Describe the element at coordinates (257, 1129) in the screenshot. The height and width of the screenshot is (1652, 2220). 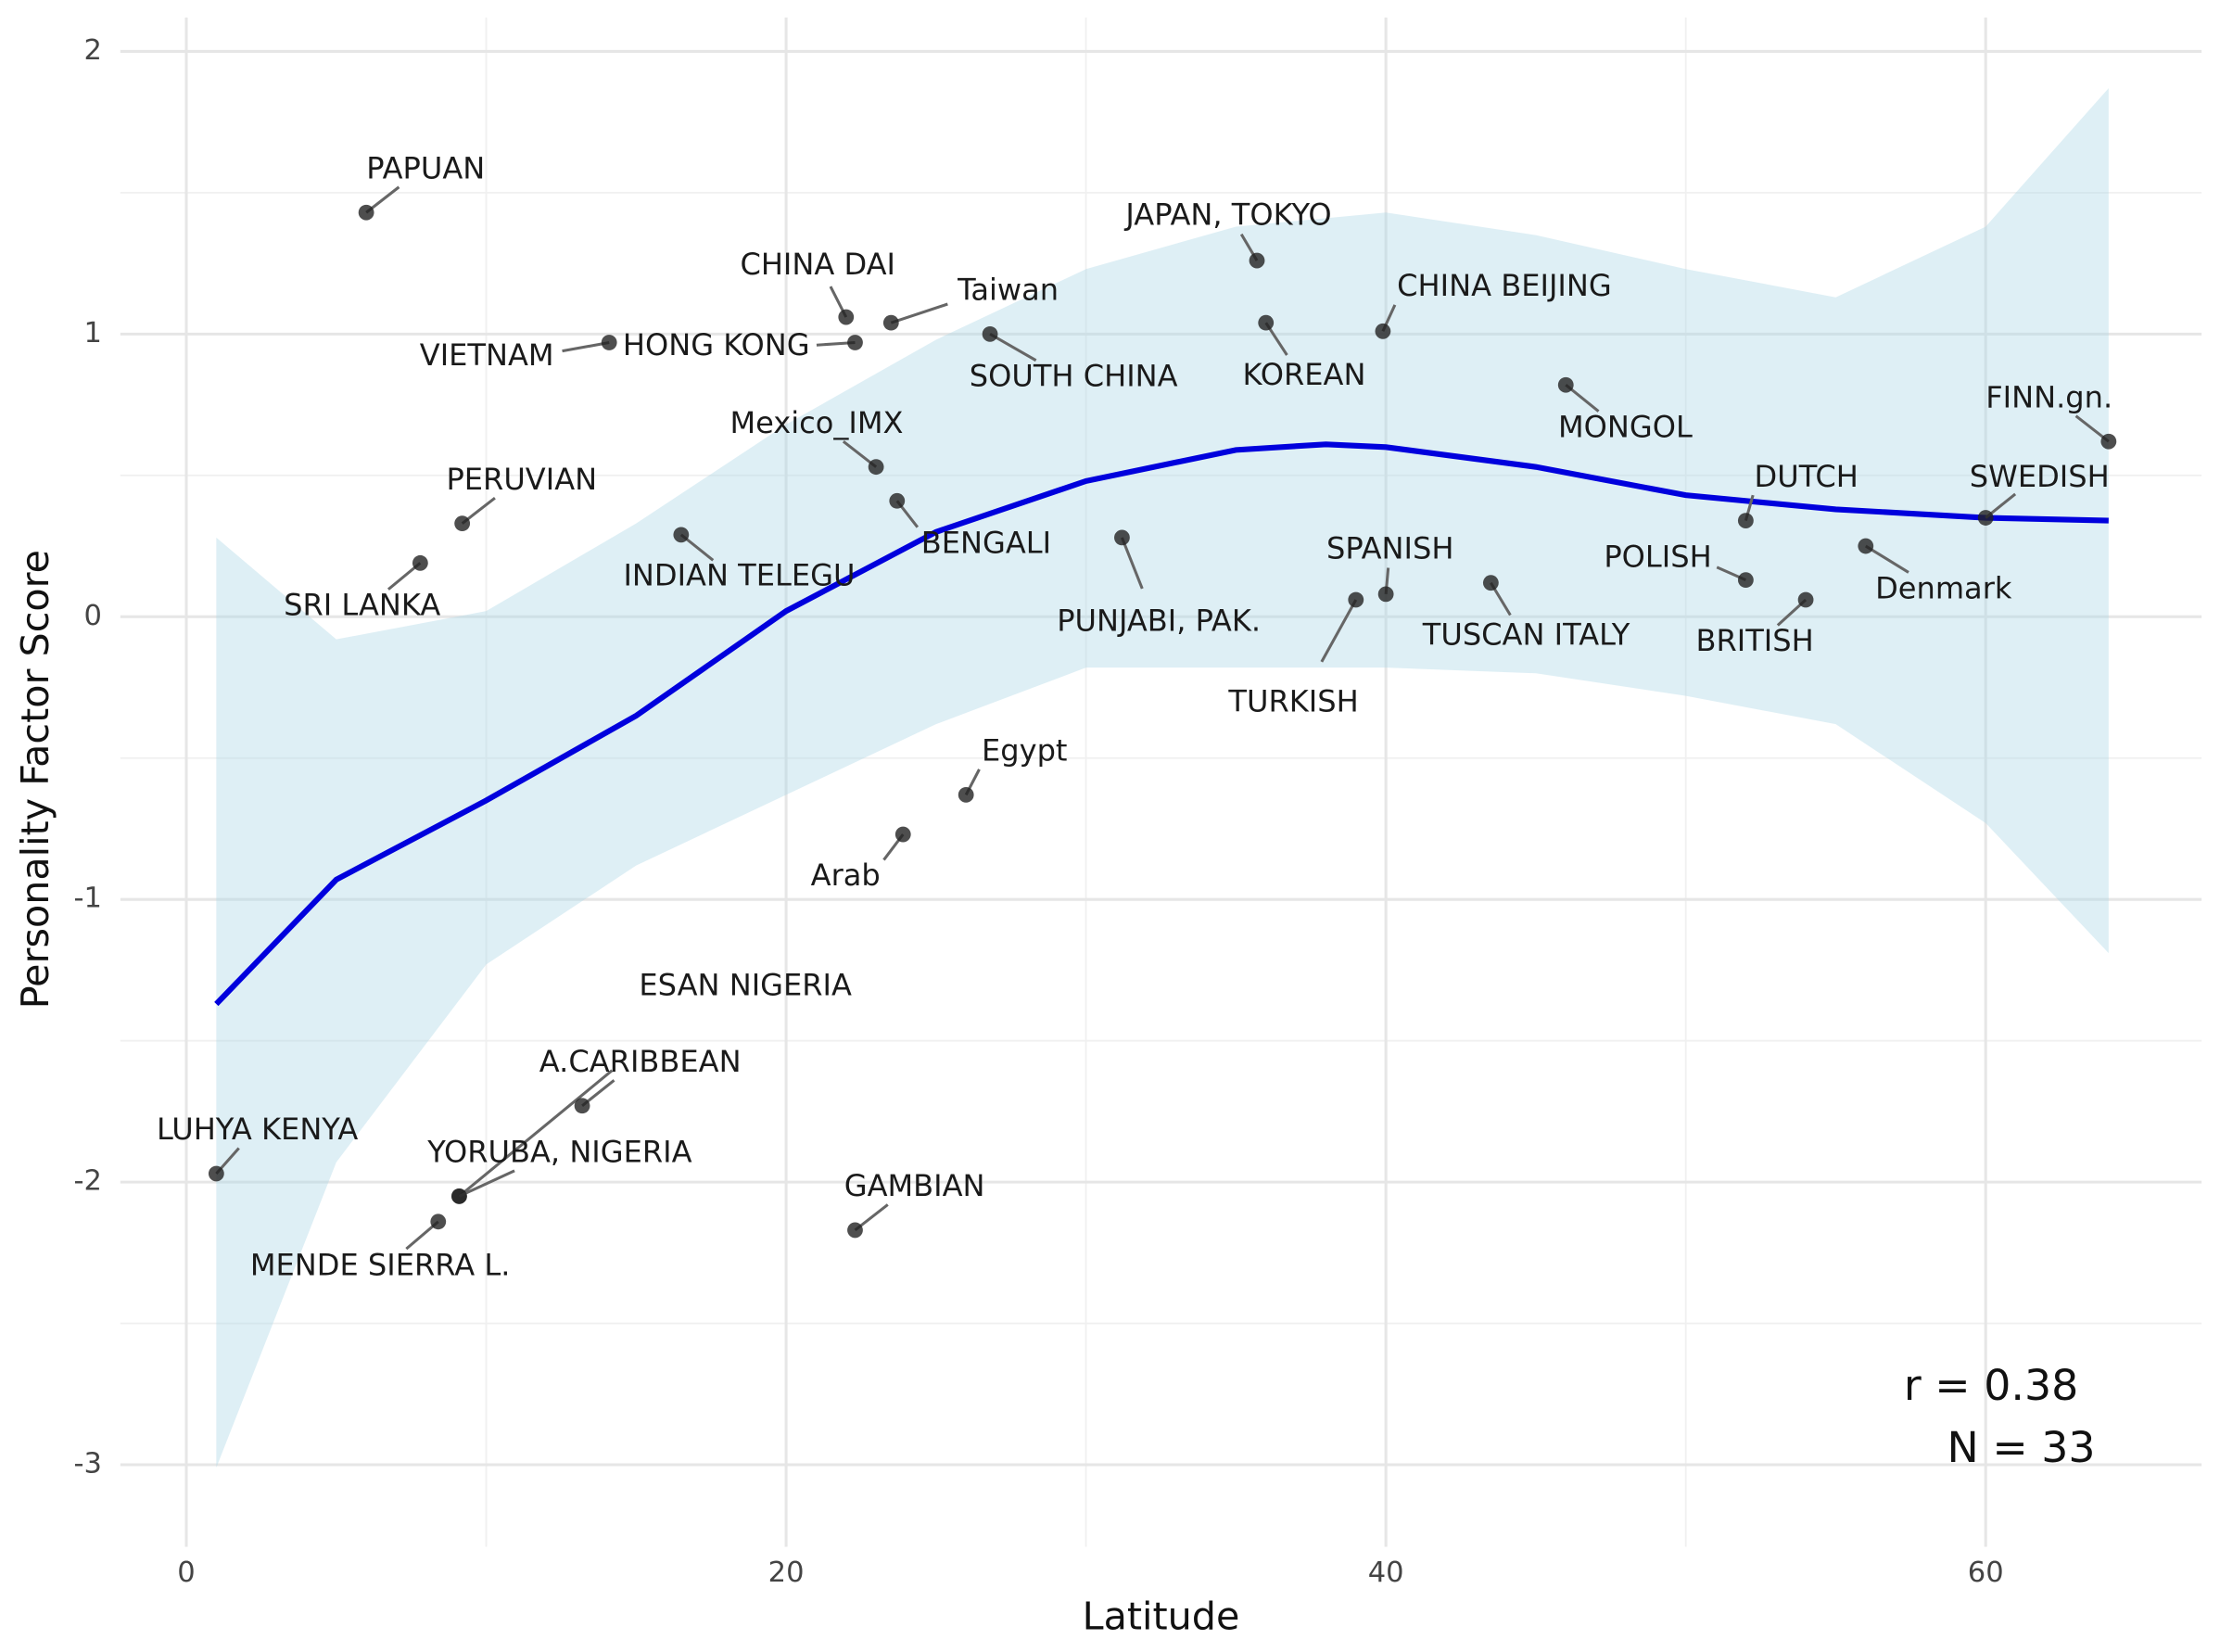
I see `point-label: LUHYA KENYA` at that location.